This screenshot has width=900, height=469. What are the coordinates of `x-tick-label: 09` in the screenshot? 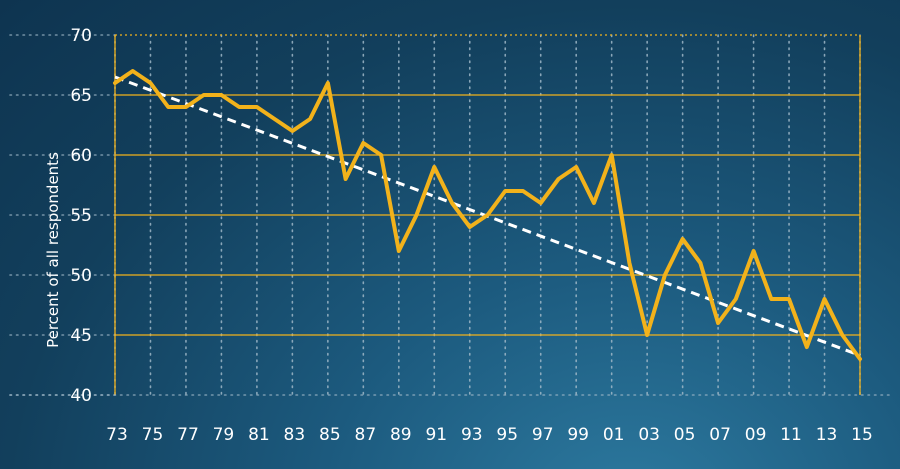 It's located at (756, 435).